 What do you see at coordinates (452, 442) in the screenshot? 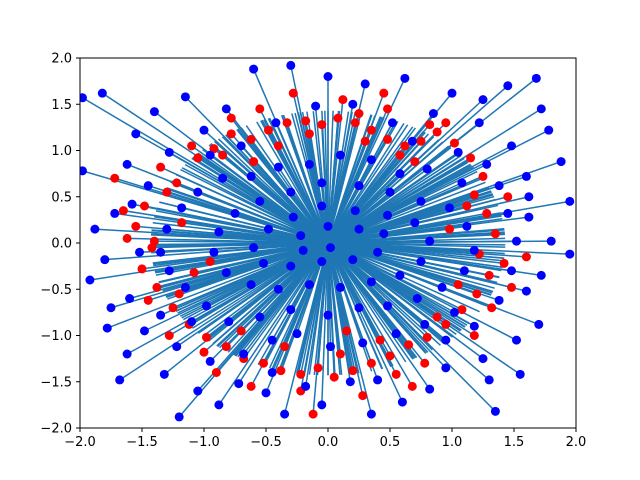
I see `x-tick-label: 1.0` at bounding box center [452, 442].